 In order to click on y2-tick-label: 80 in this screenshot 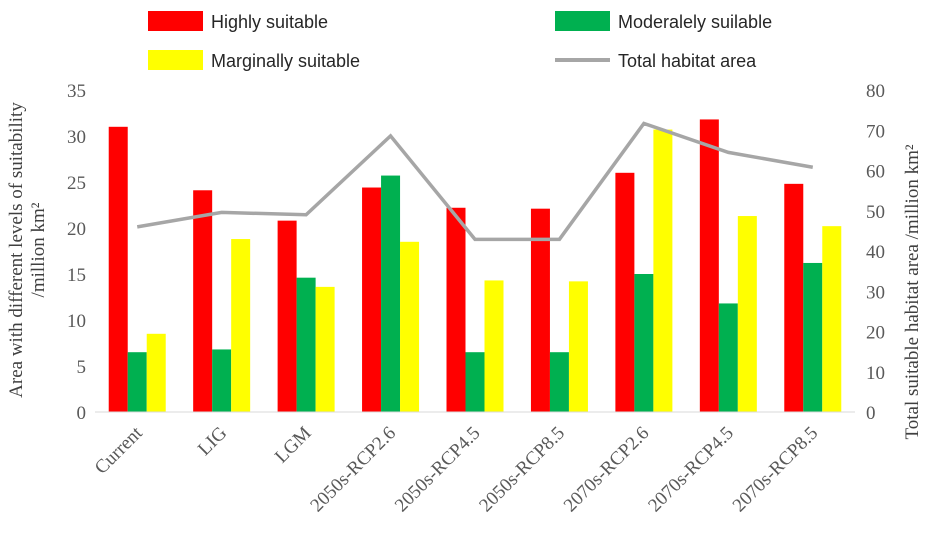, I will do `click(875, 91)`.